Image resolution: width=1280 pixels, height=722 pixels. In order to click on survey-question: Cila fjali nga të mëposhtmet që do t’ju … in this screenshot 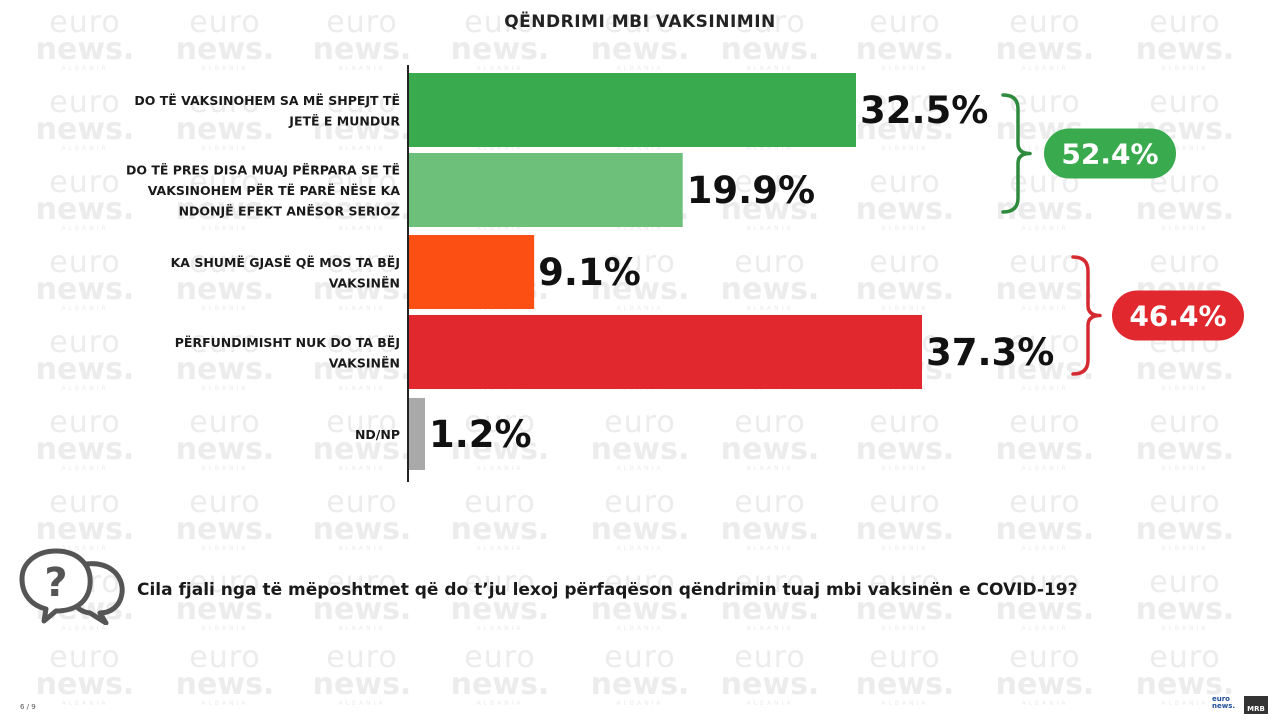, I will do `click(607, 590)`.